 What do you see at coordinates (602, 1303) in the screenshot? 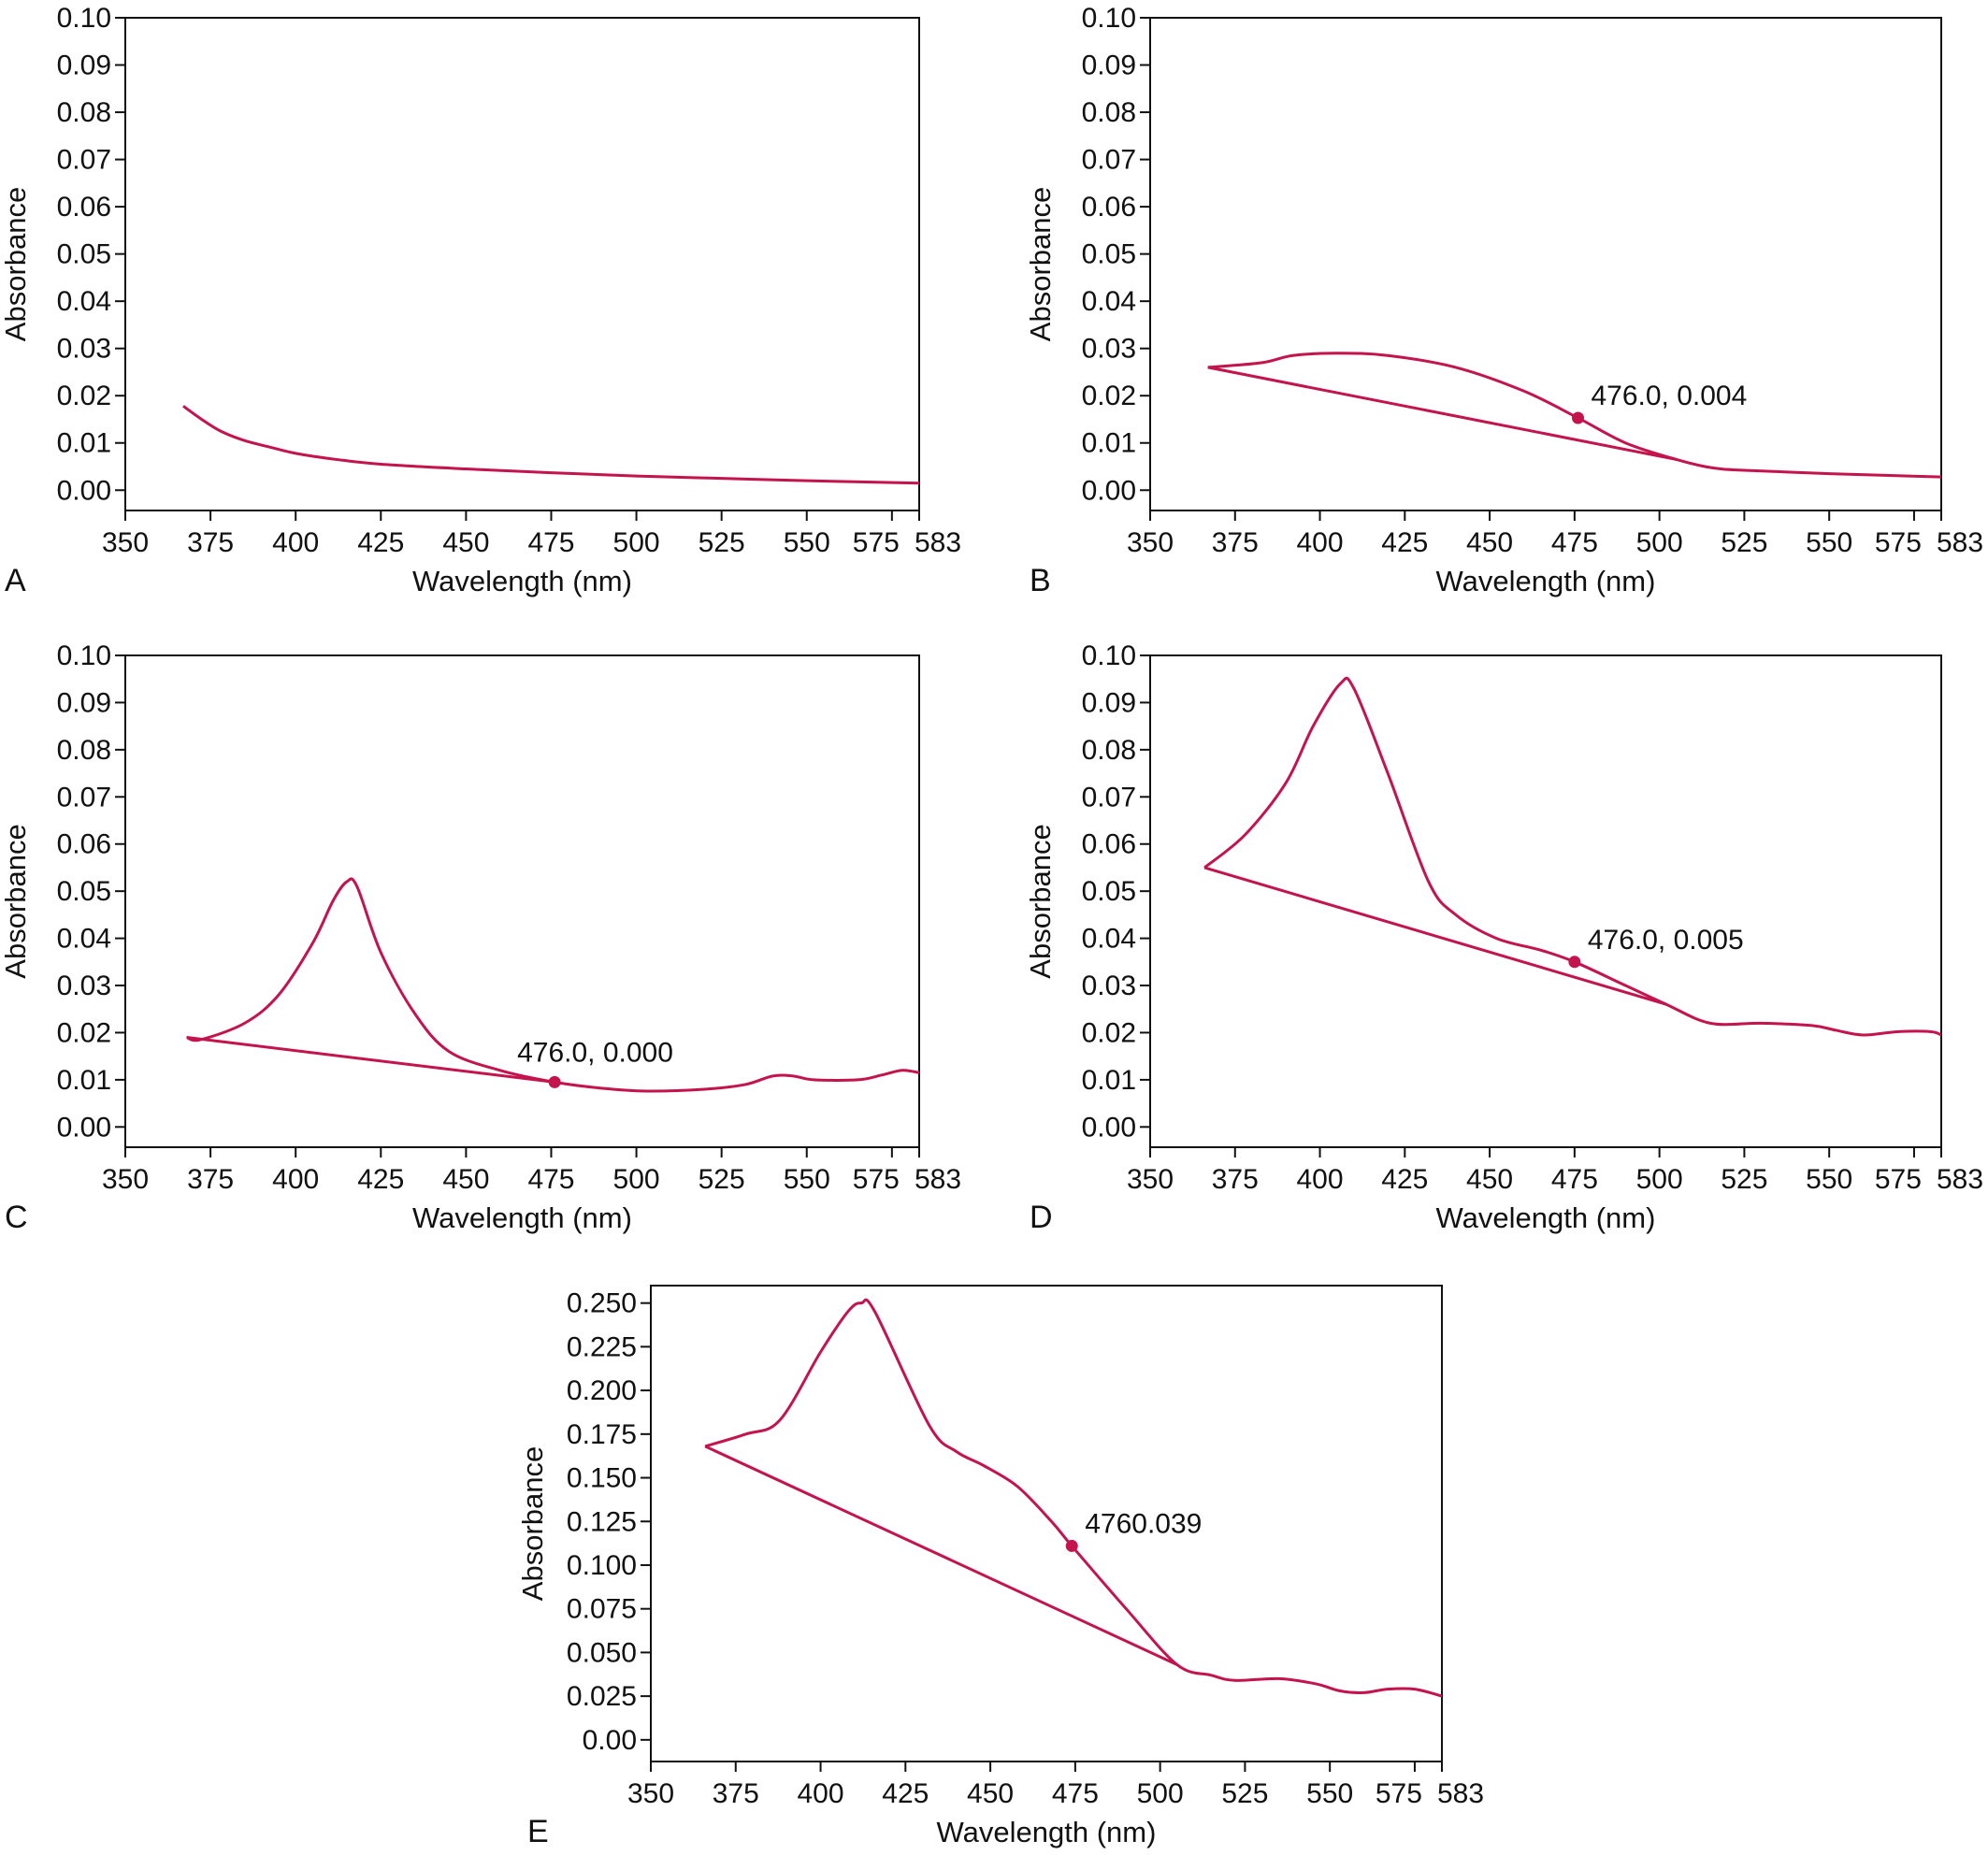
I see `y-tick-label: 0.250` at bounding box center [602, 1303].